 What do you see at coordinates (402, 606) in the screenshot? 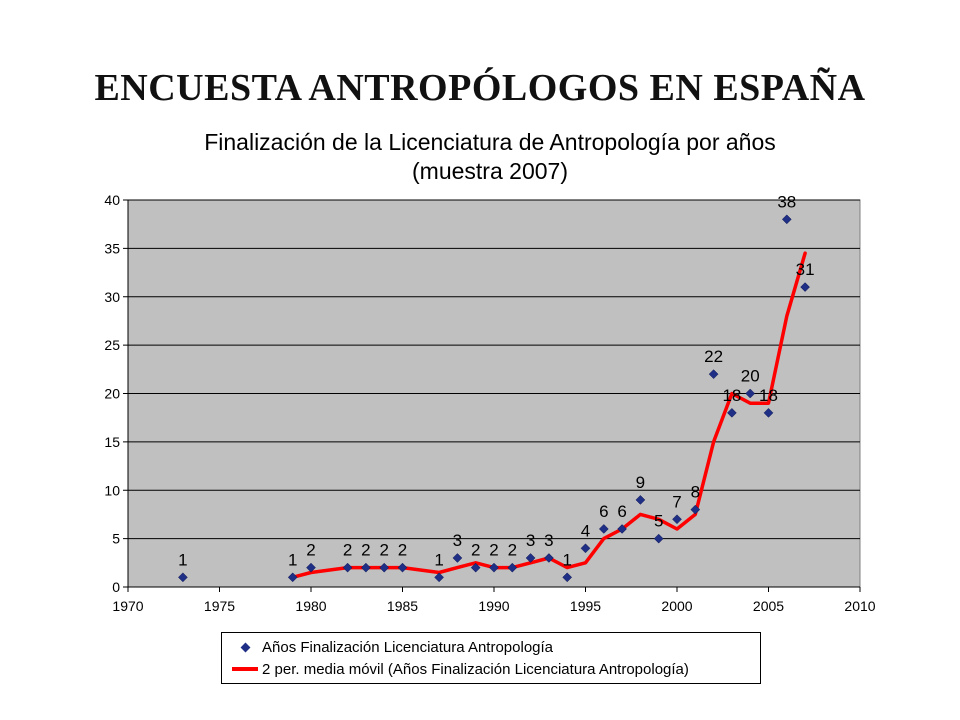
I see `x-tick-label: 1985` at bounding box center [402, 606].